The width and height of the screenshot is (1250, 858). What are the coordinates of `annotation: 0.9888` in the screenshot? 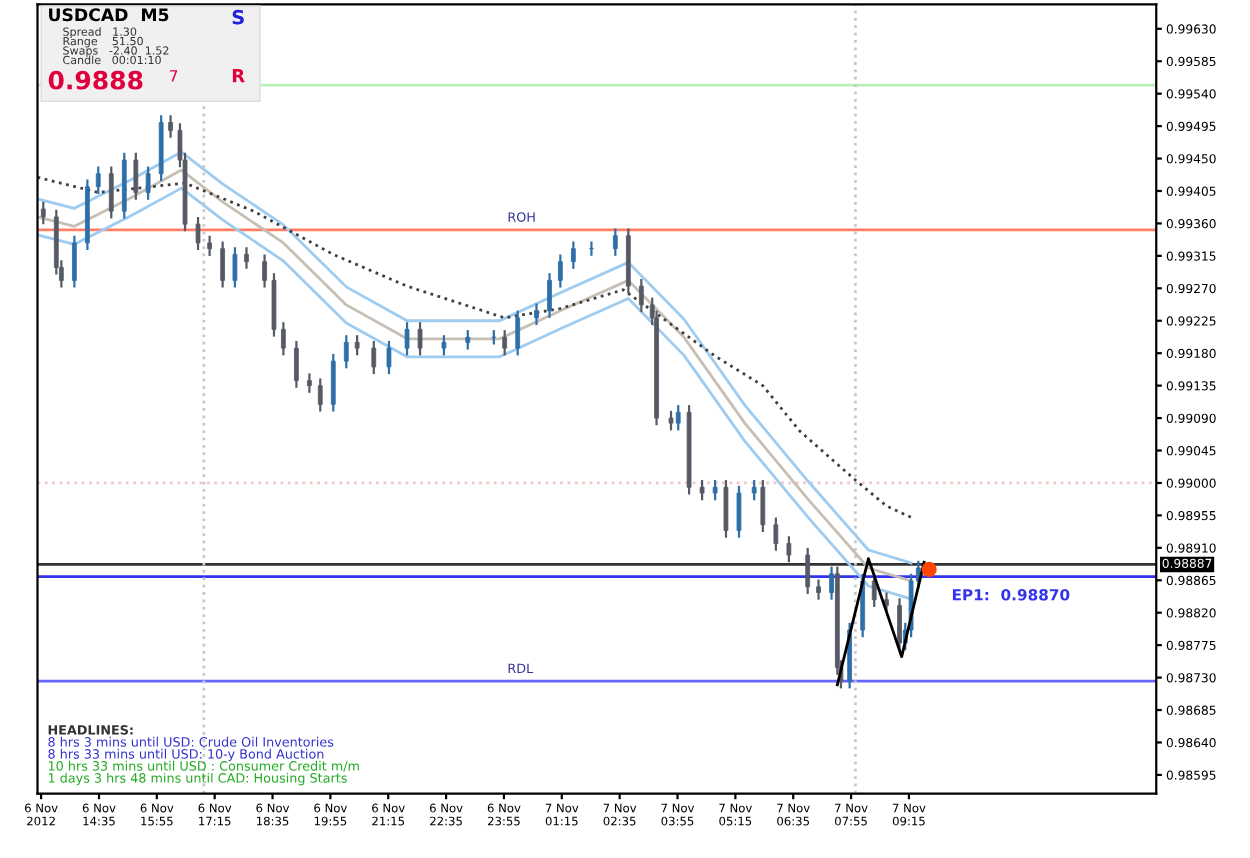 It's located at (95, 80).